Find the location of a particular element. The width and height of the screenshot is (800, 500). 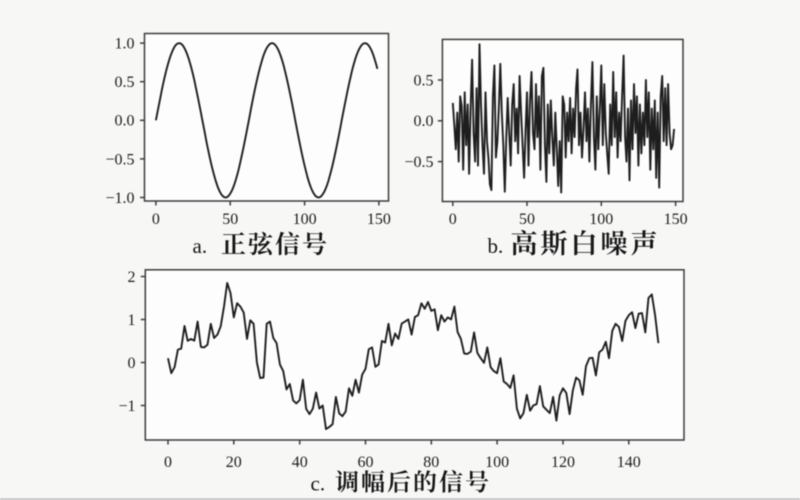

svg-text: 120 is located at coordinates (563, 462).